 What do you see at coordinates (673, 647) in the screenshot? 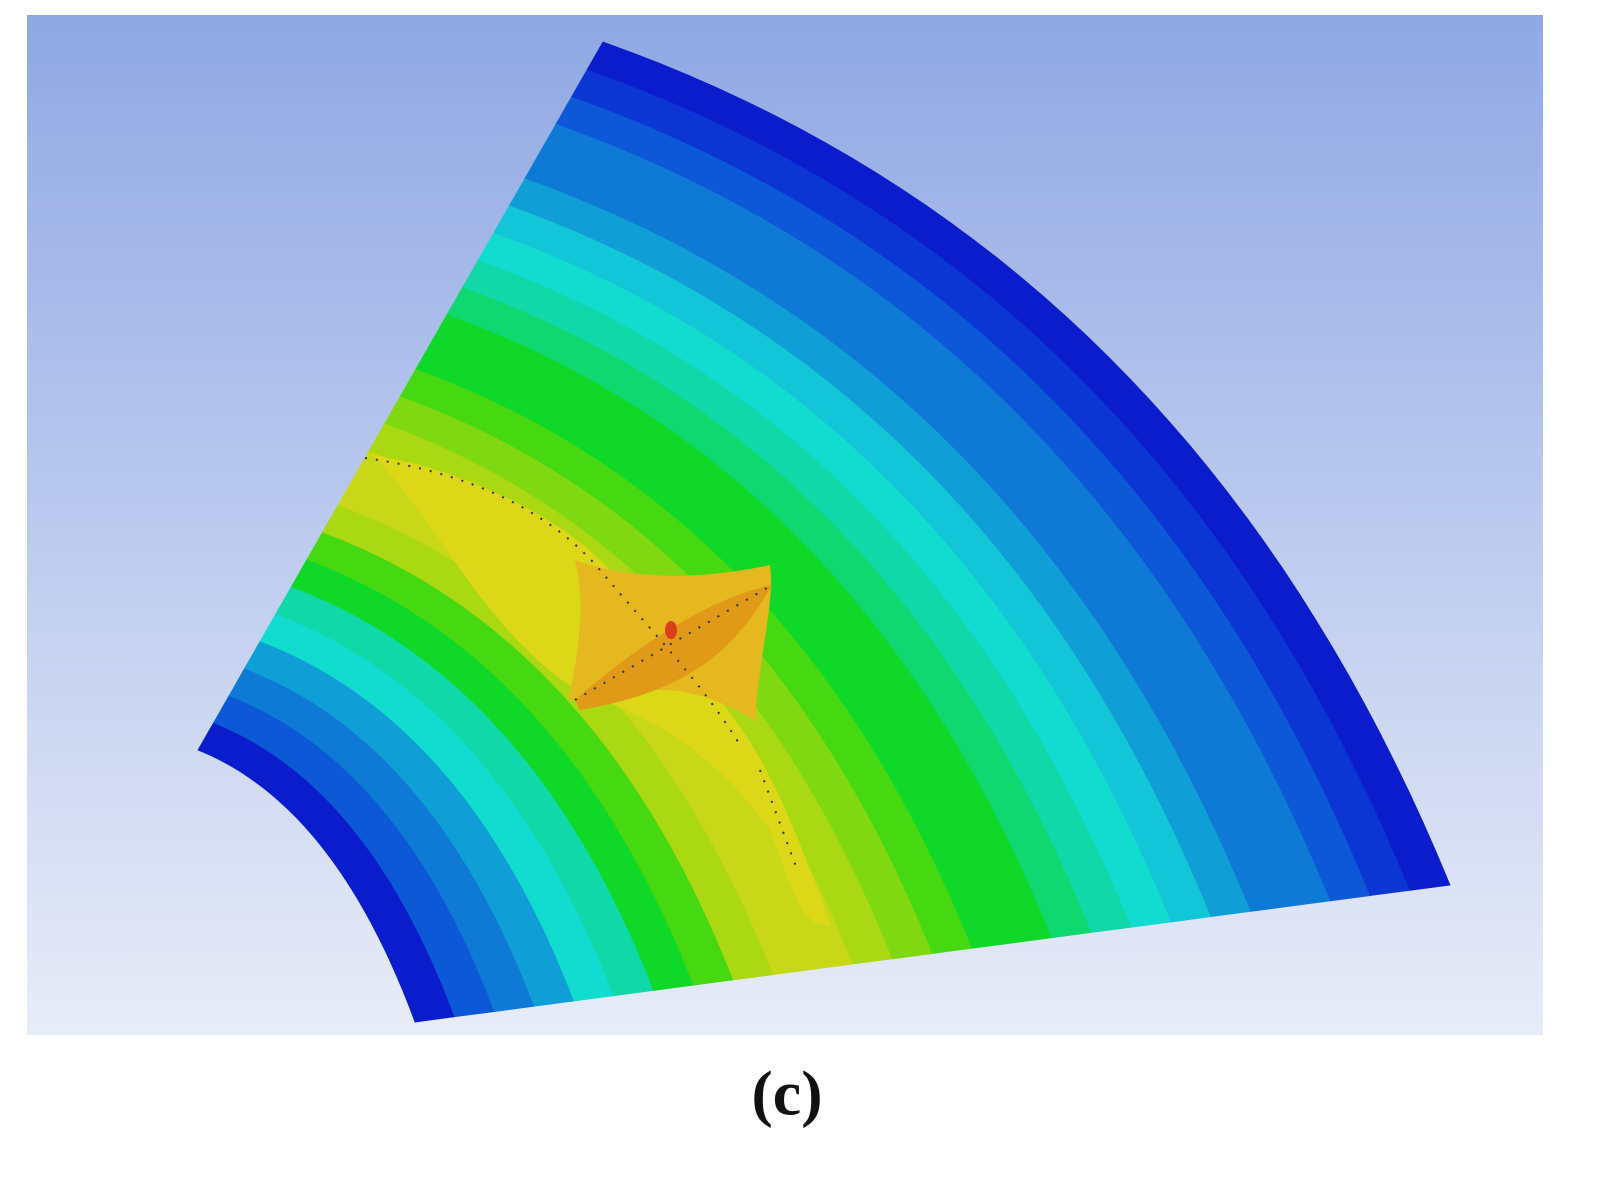
I see `inner-orange-region` at bounding box center [673, 647].